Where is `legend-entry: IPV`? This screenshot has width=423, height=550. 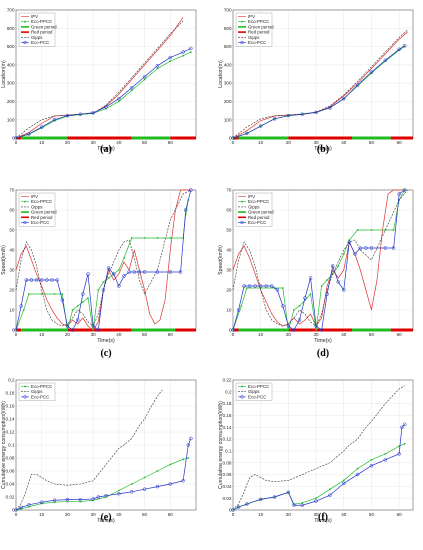
legend-entry: IPV is located at coordinates (251, 16).